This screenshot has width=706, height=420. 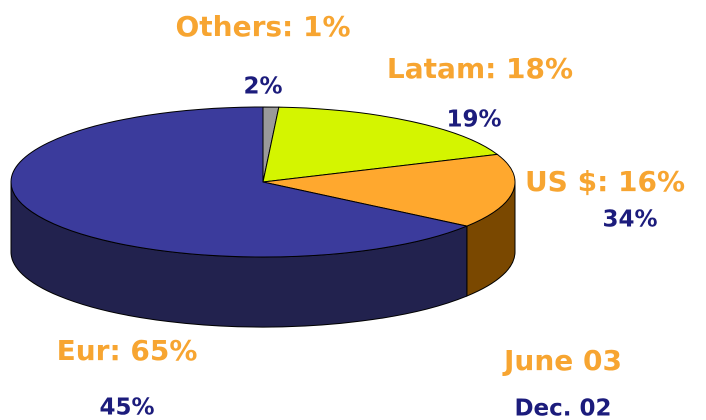 What do you see at coordinates (262, 26) in the screenshot?
I see `data-label: Others: 1%` at bounding box center [262, 26].